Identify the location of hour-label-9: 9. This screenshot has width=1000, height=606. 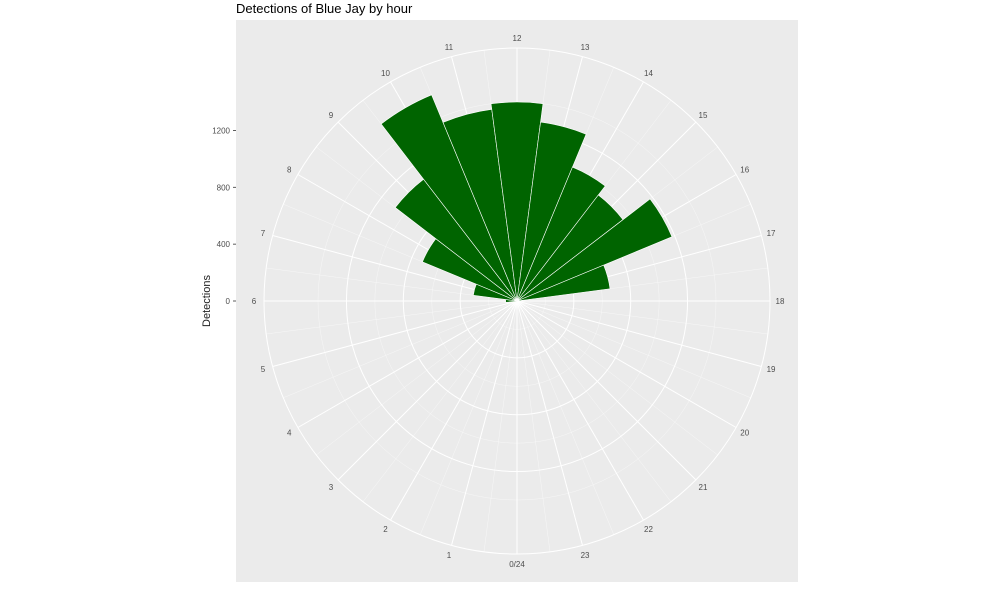
(331, 115).